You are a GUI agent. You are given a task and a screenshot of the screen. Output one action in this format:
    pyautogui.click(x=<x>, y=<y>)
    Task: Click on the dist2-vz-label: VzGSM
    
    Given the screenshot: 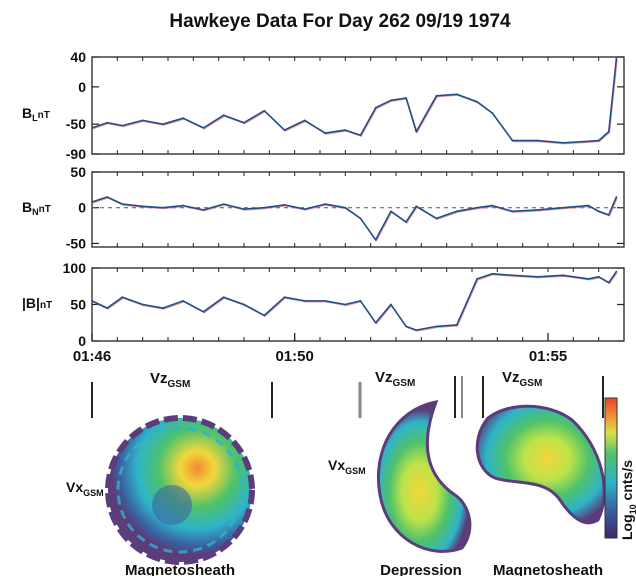 What is the action you would take?
    pyautogui.click(x=395, y=379)
    